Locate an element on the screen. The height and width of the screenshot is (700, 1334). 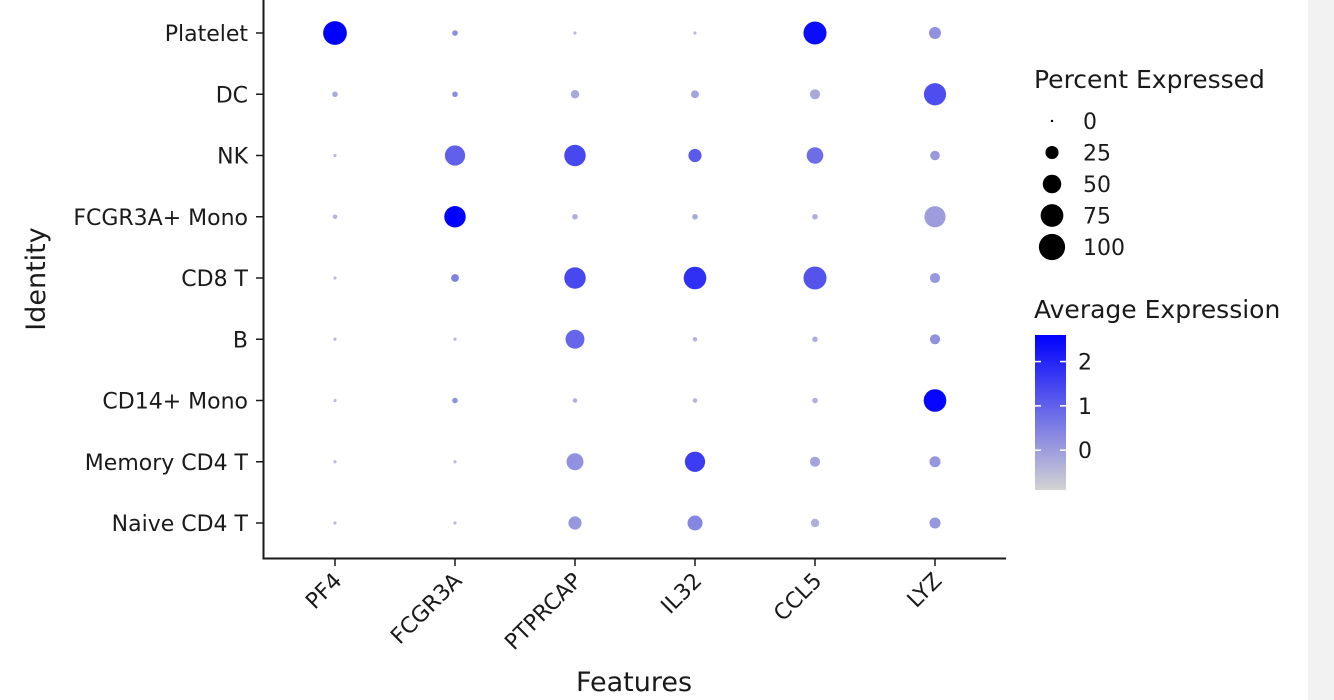
color-legend: Average Expression 2 1 0 is located at coordinates (1157, 392).